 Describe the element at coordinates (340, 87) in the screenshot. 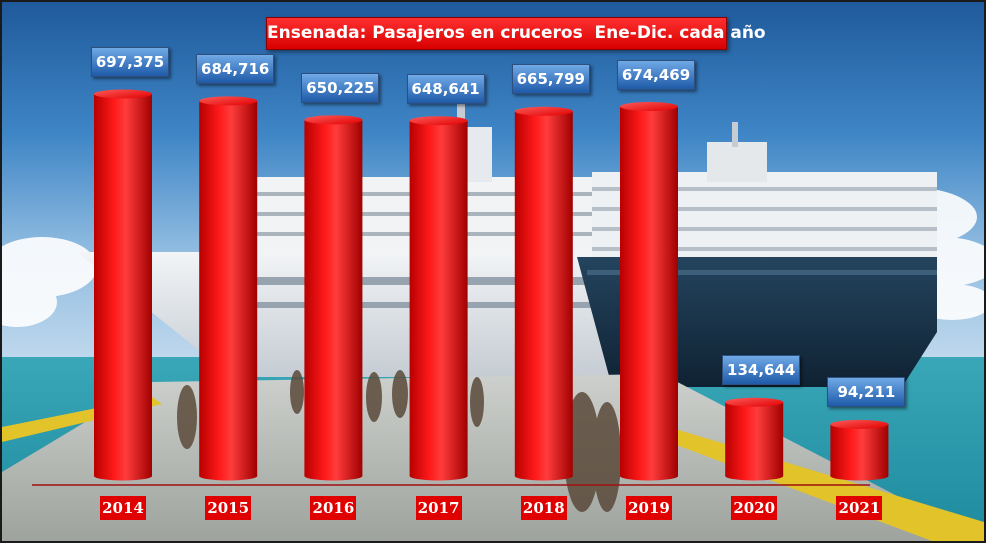

I see `value-label: 650,225` at that location.